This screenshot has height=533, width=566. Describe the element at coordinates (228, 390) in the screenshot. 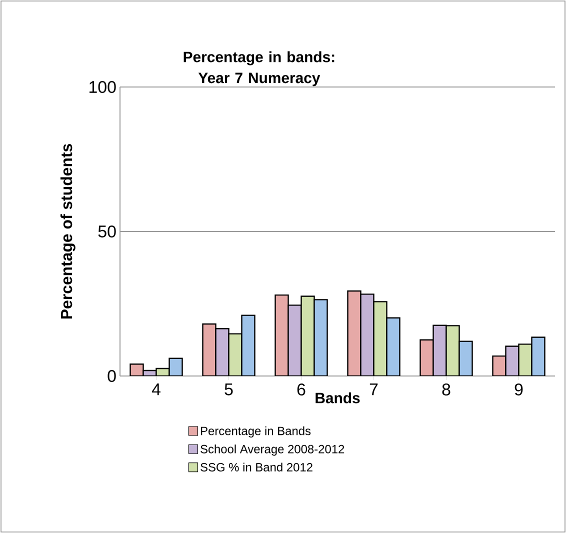

I see `x-tick-label: 5` at that location.